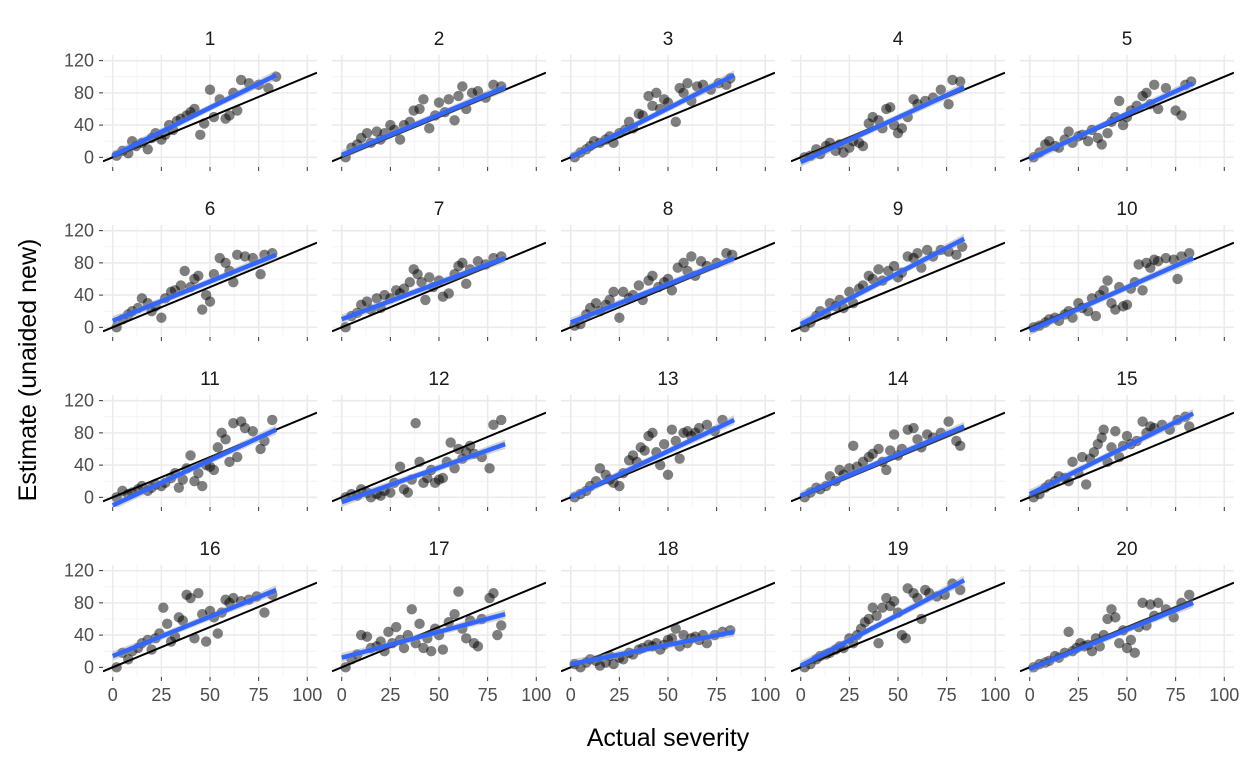 The height and width of the screenshot is (768, 1248). Describe the element at coordinates (571, 695) in the screenshot. I see `x-tick-label: 0` at that location.